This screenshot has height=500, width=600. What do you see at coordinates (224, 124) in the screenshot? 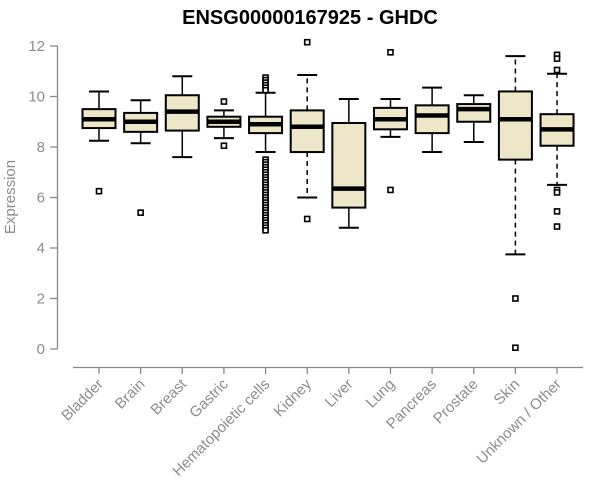
I see `boxplot-gastric` at bounding box center [224, 124].